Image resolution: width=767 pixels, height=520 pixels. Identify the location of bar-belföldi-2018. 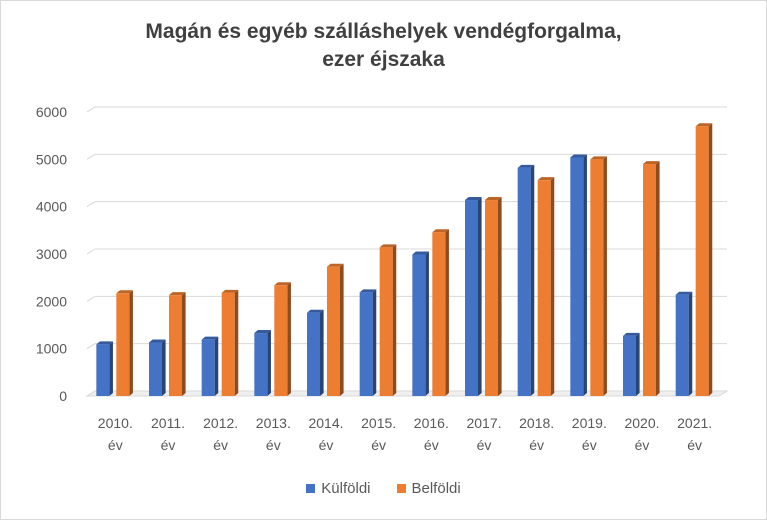
(544, 288).